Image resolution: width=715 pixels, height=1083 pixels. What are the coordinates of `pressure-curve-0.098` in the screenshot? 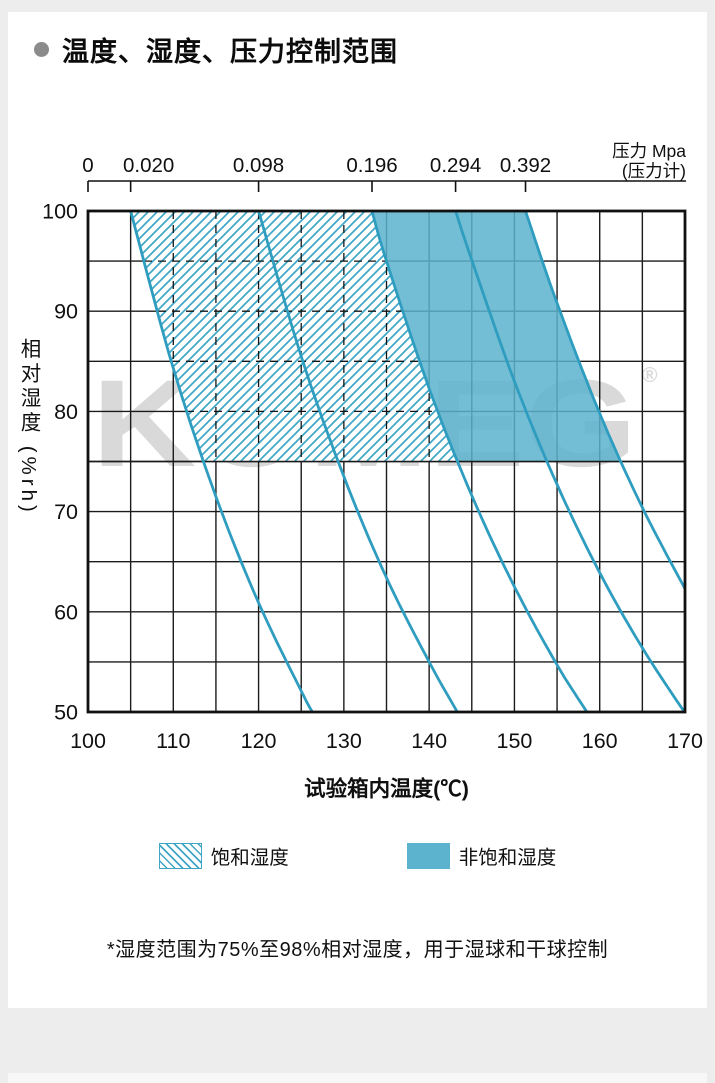 It's located at (358, 461).